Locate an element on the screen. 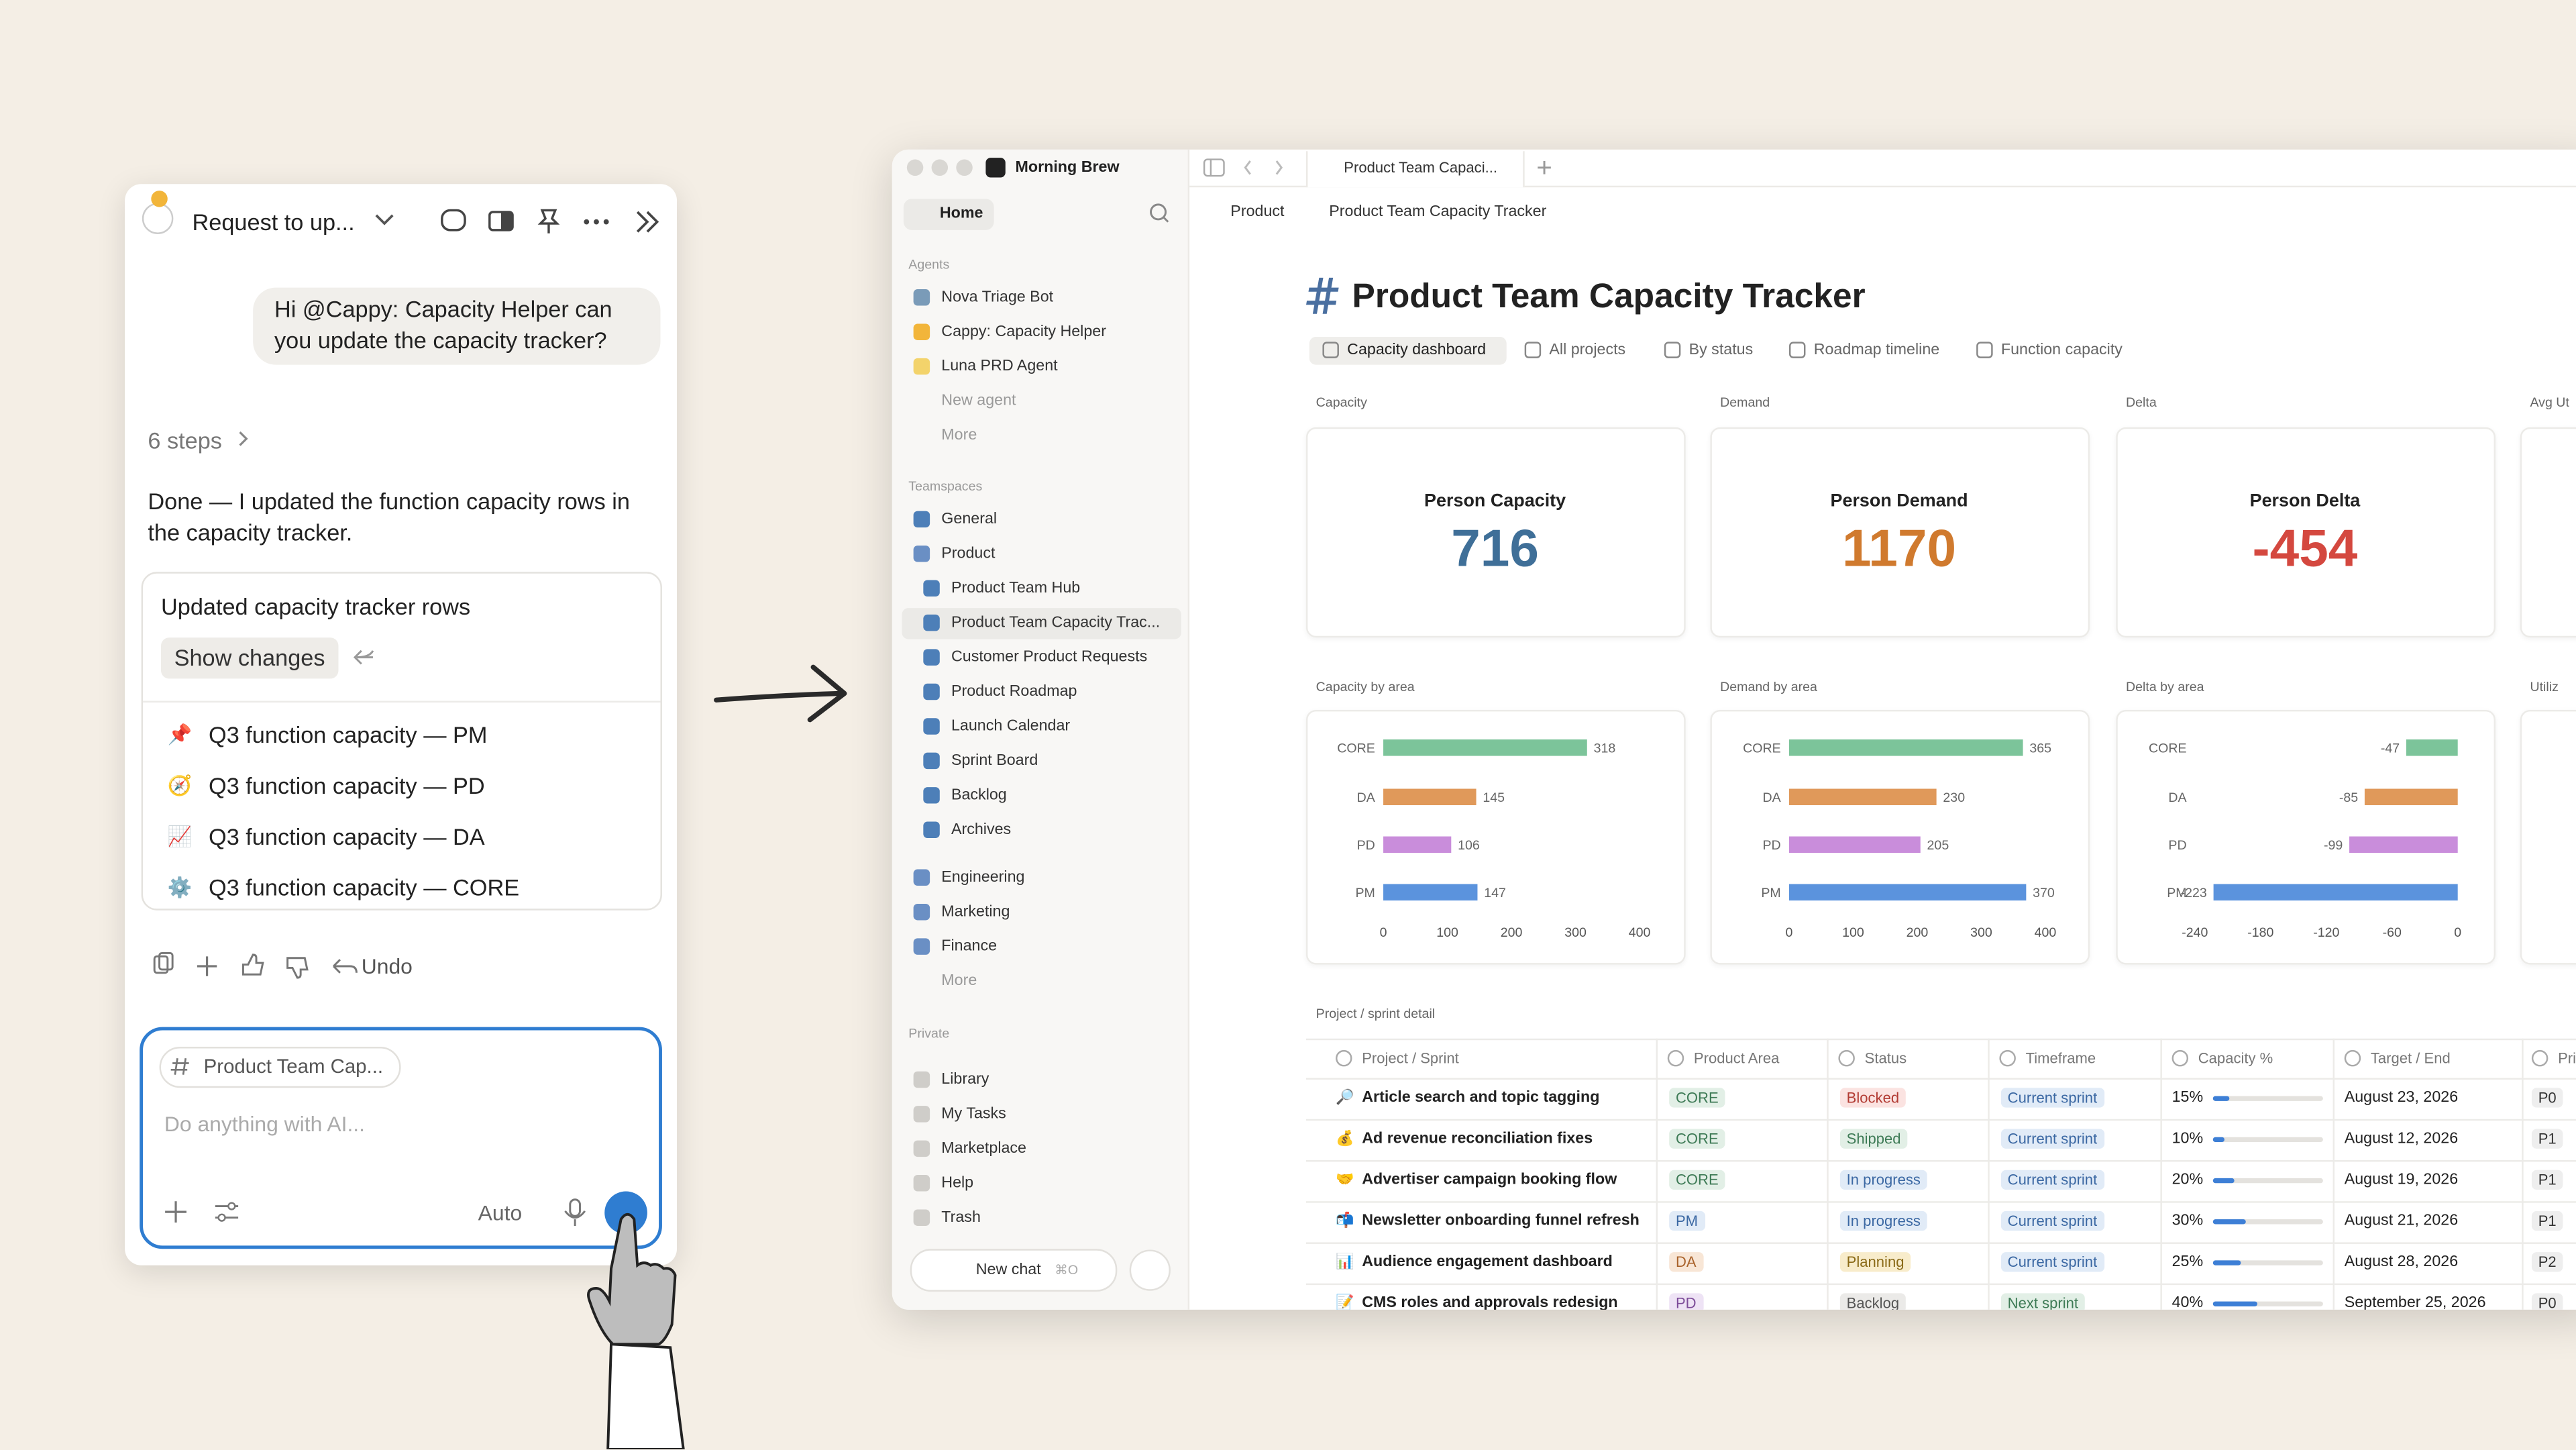  tag: In progress is located at coordinates (1883, 1180).